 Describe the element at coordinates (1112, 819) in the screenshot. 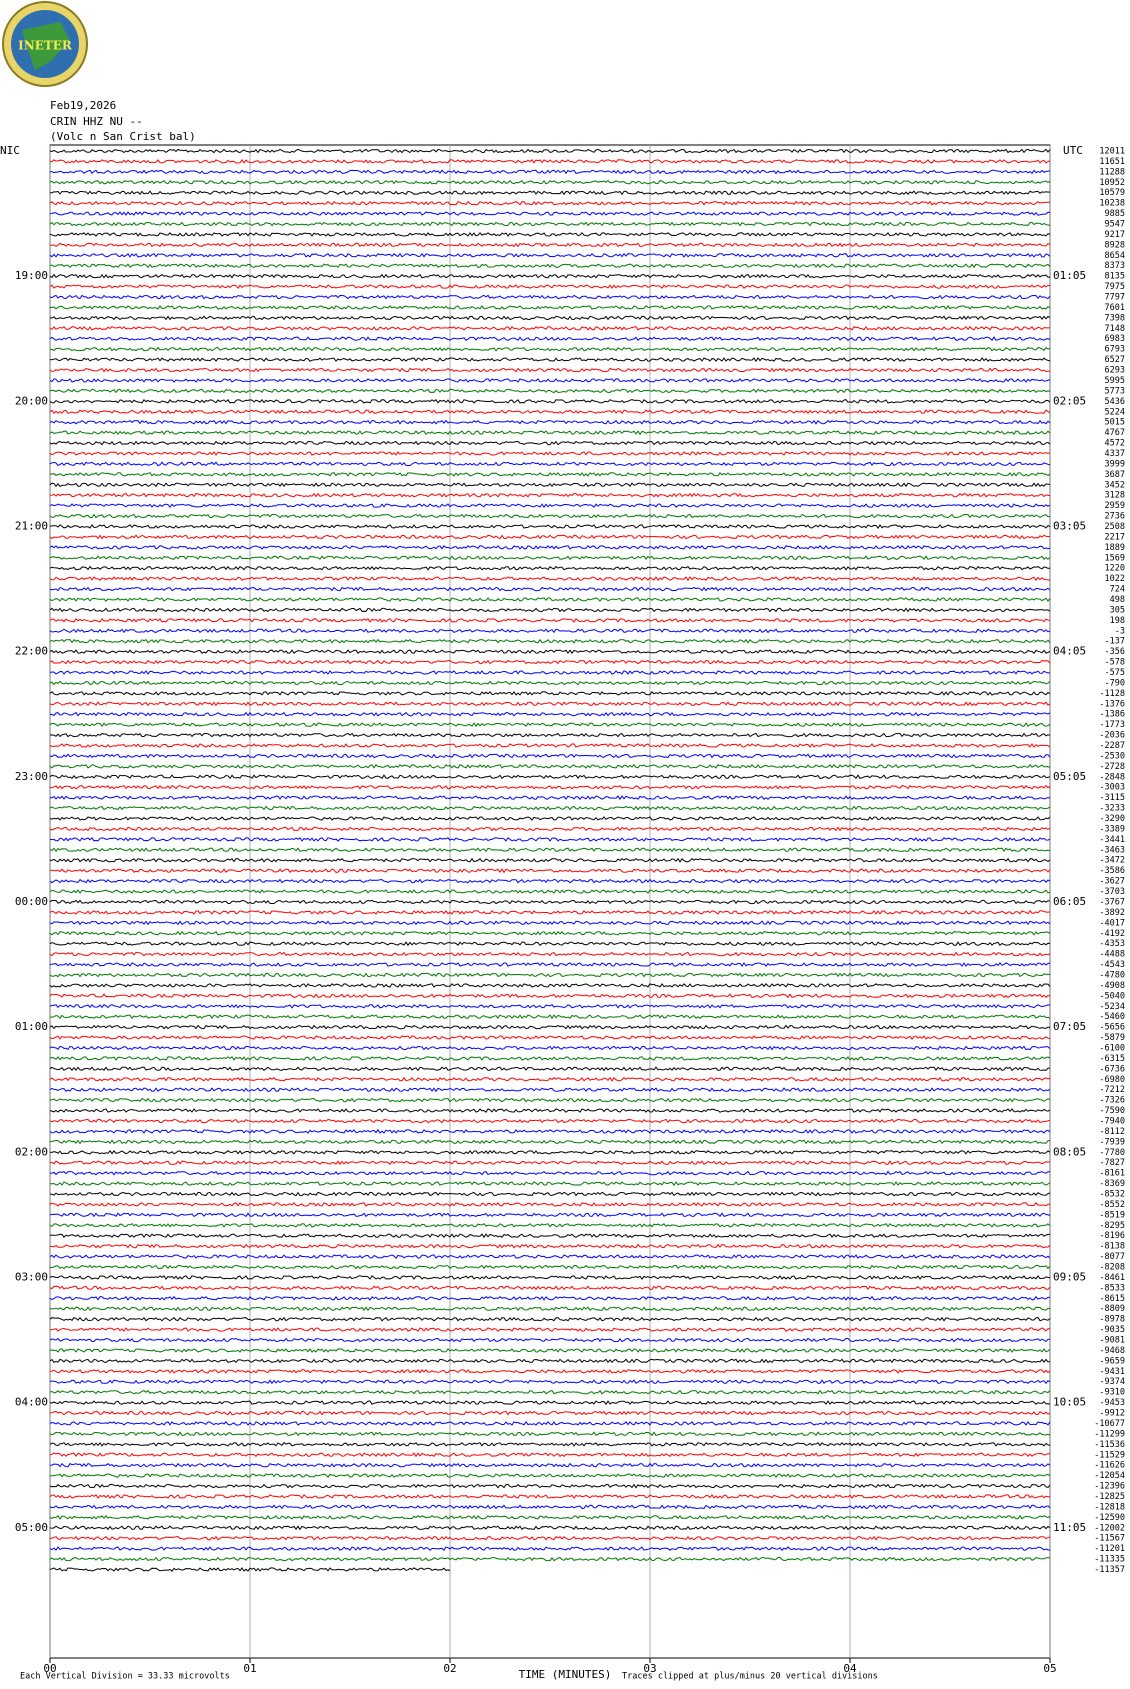

I see `row-offset: -3290` at that location.